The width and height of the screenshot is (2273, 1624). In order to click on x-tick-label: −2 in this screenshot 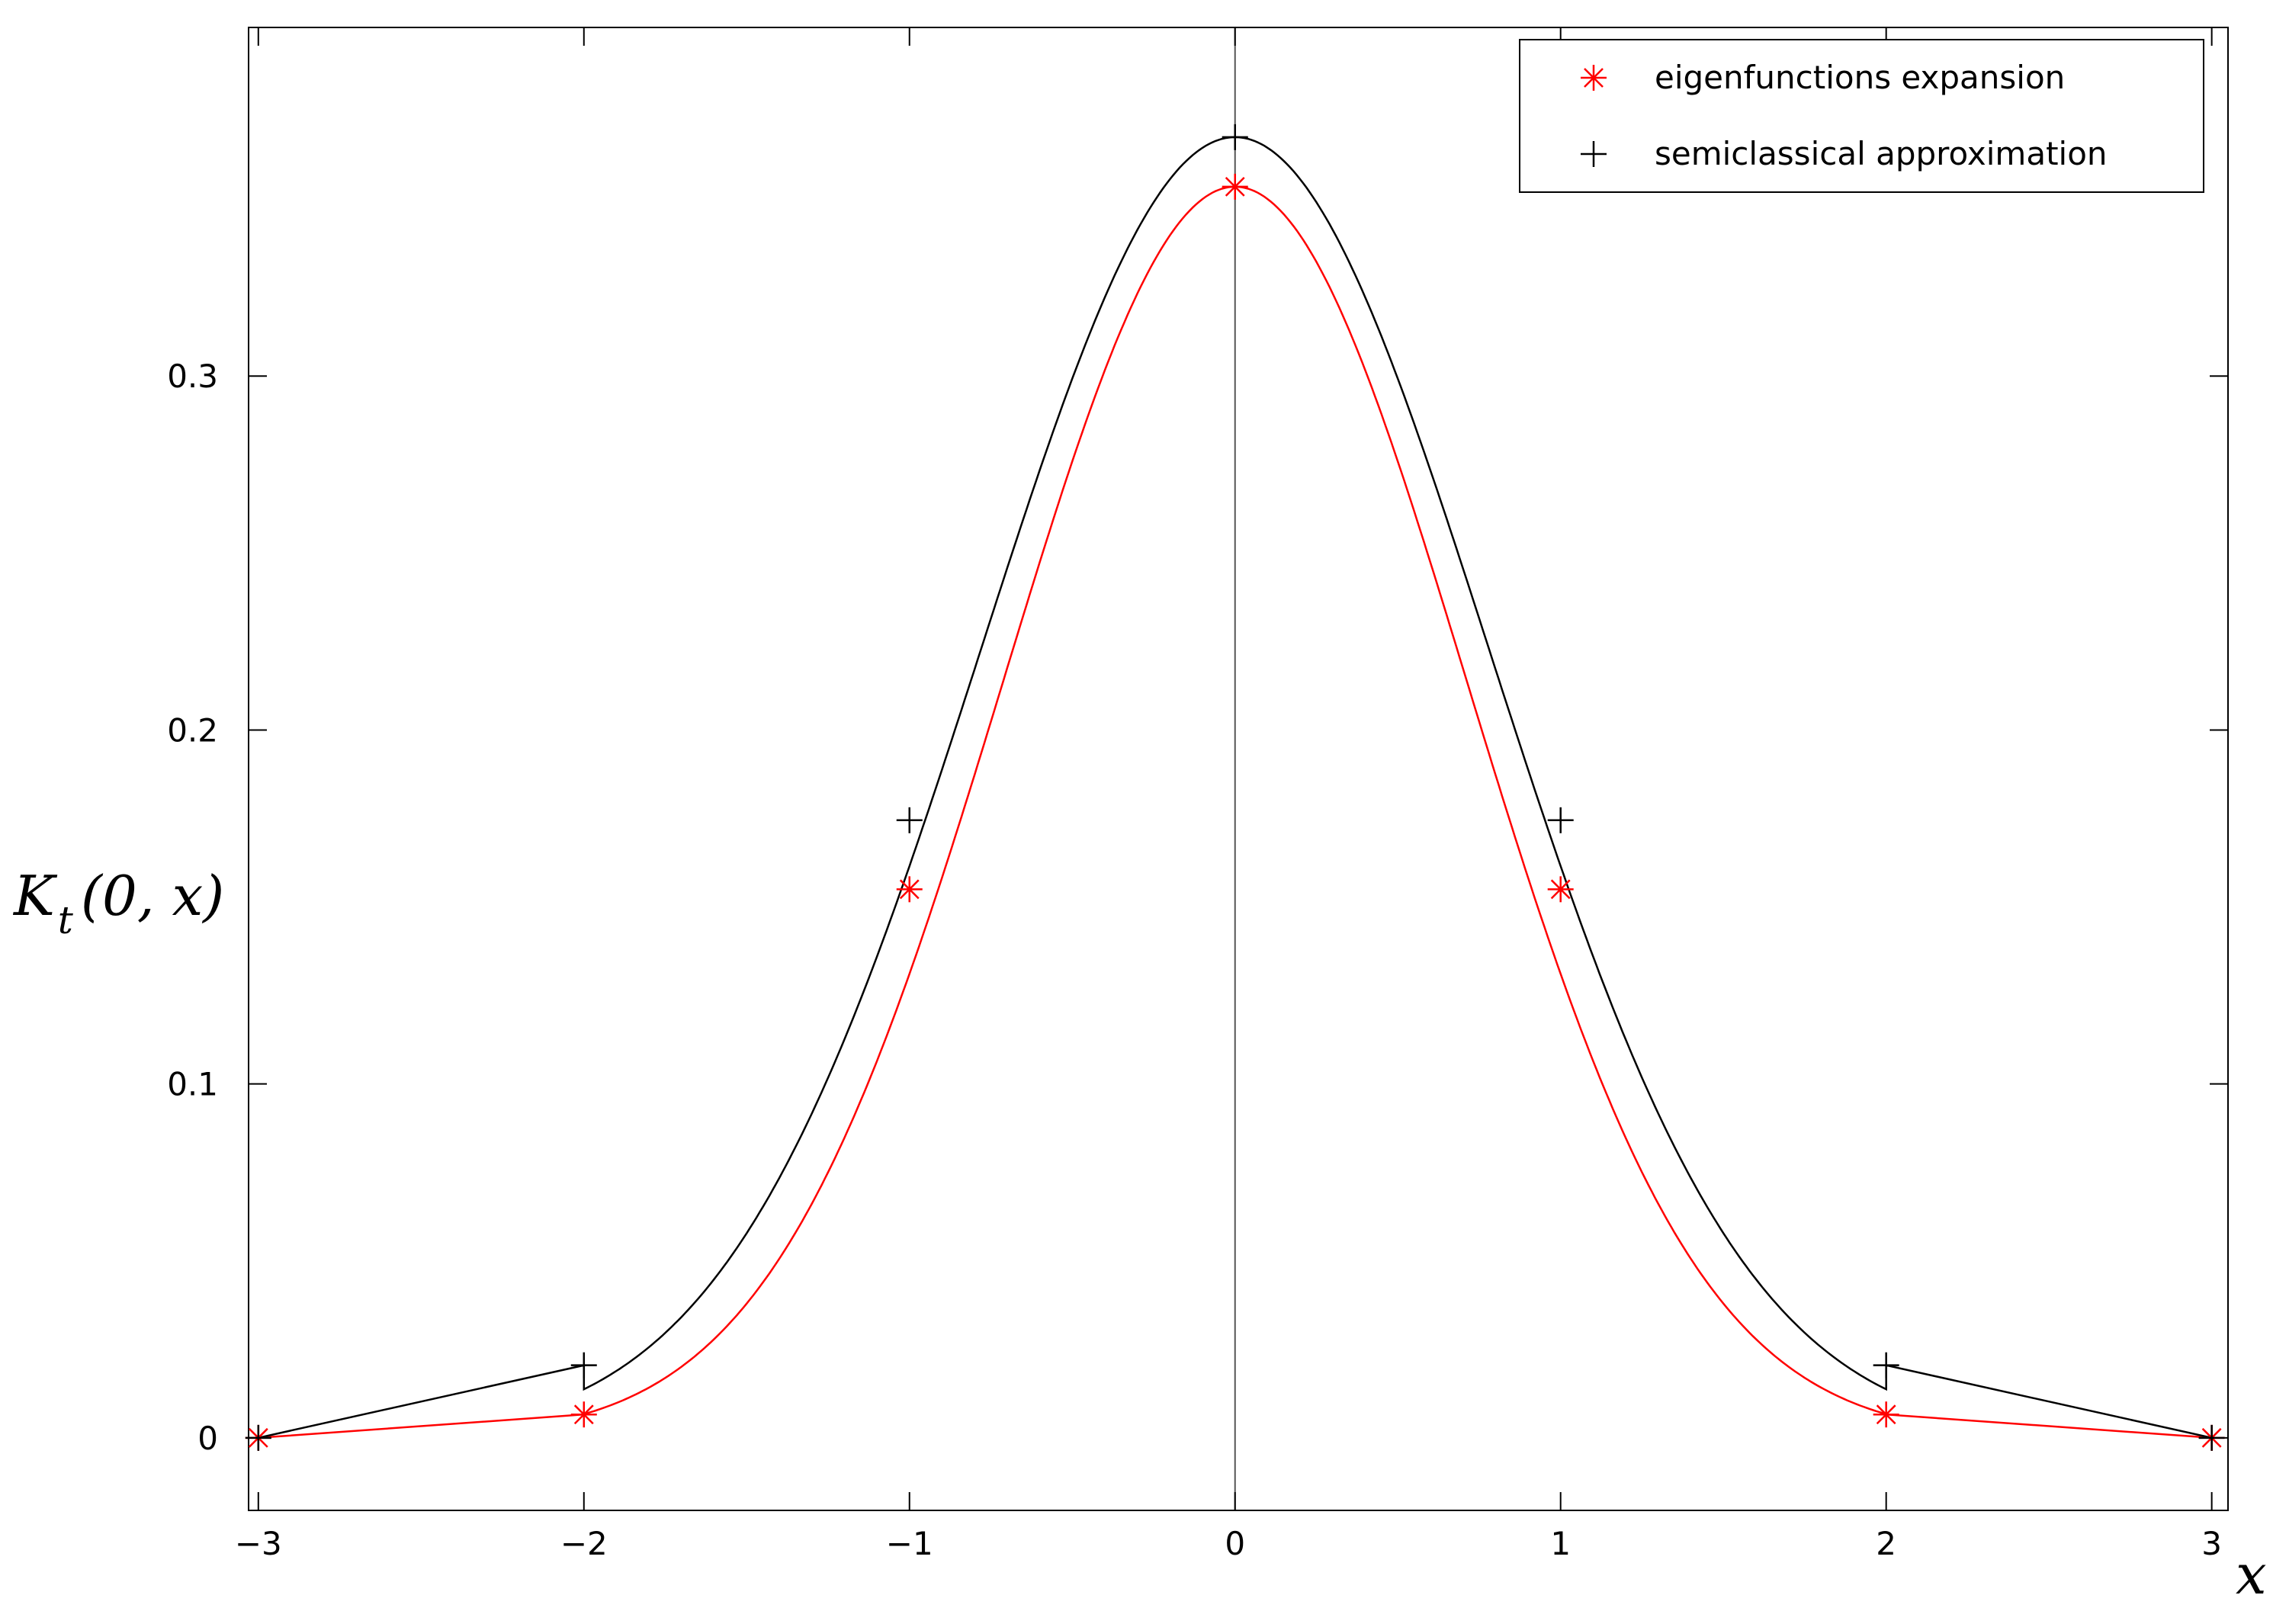, I will do `click(584, 1543)`.